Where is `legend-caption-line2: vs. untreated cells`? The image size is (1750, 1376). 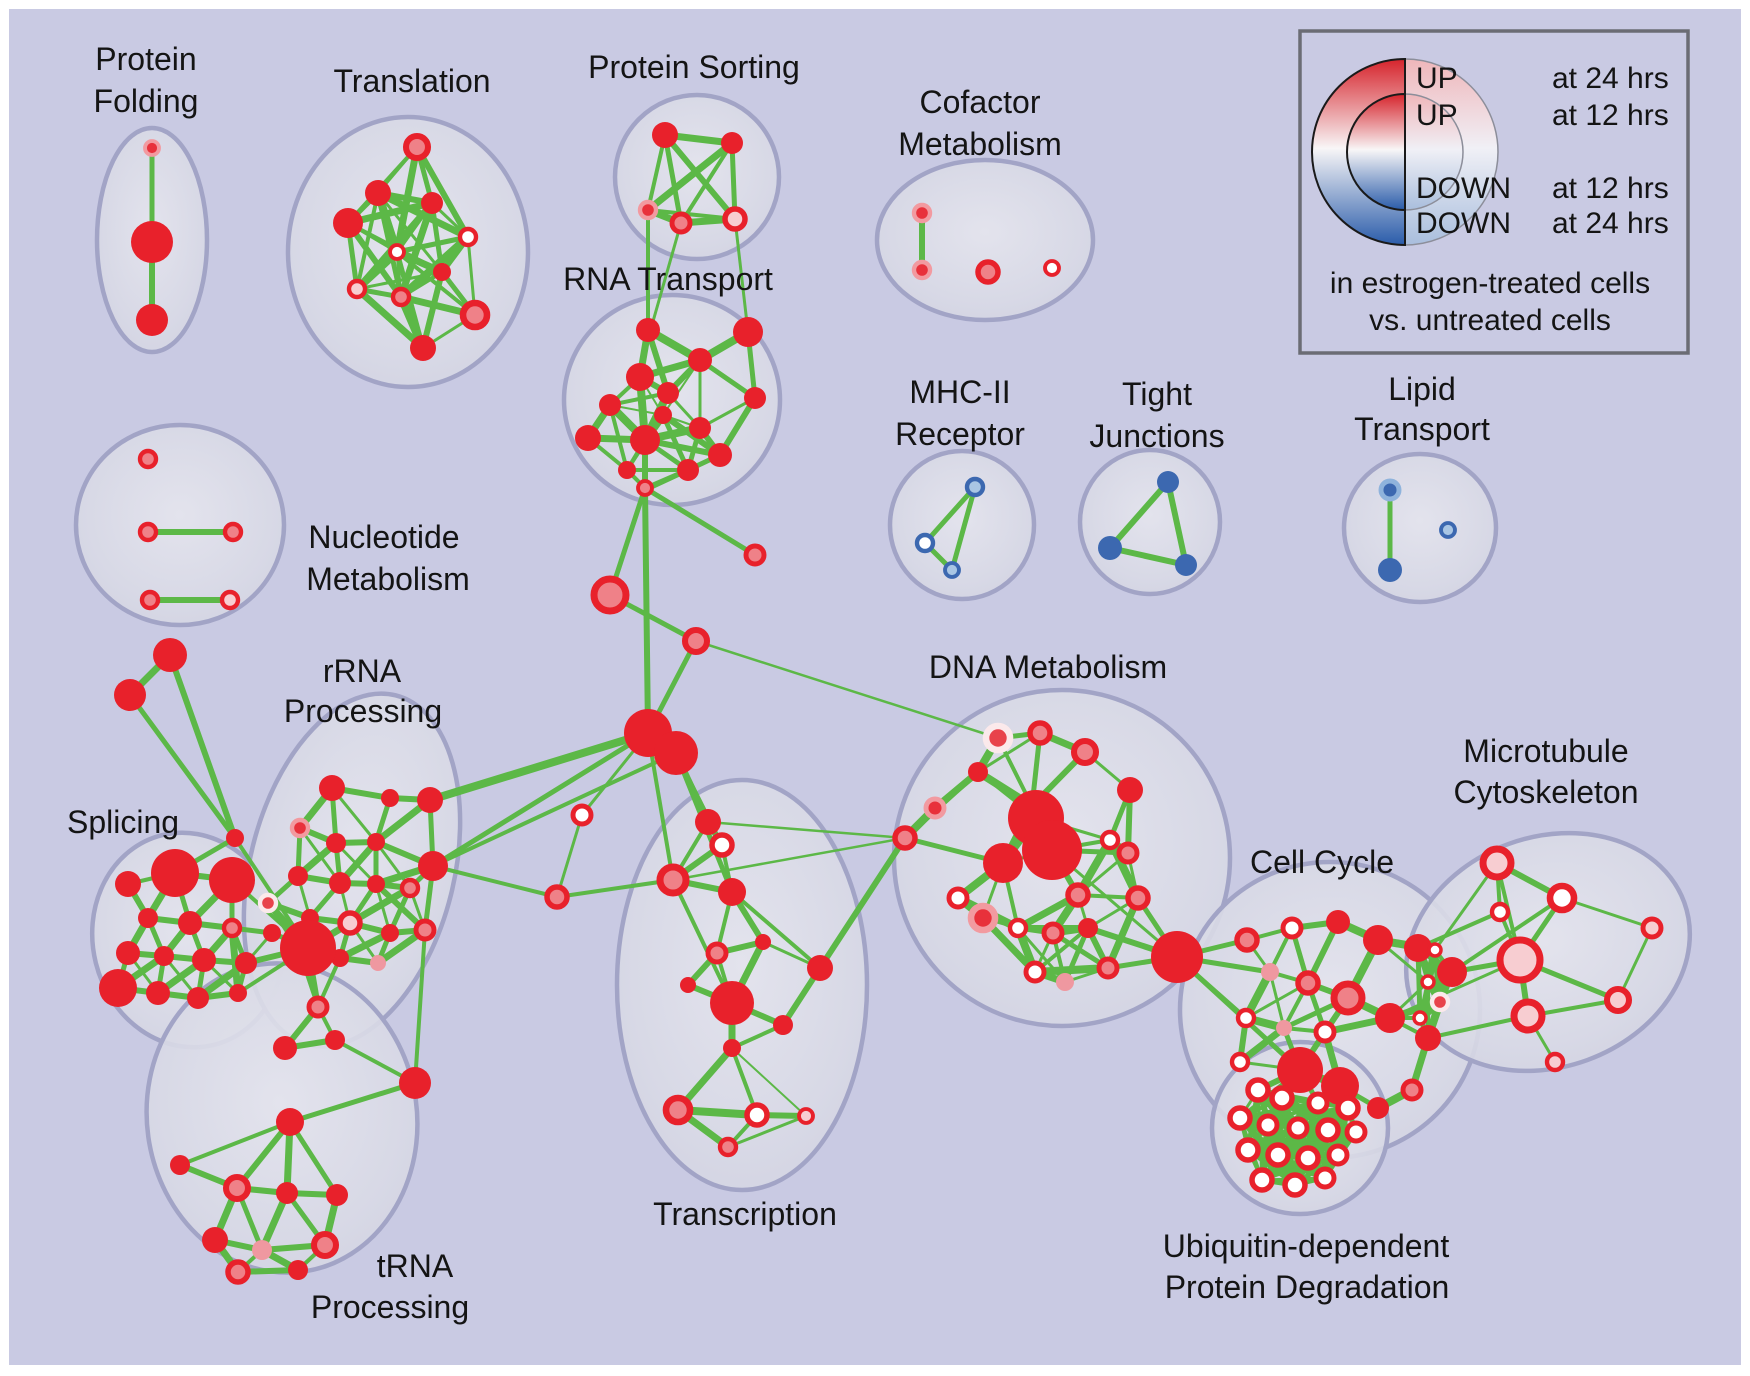
legend-caption-line2: vs. untreated cells is located at coordinates (1490, 320).